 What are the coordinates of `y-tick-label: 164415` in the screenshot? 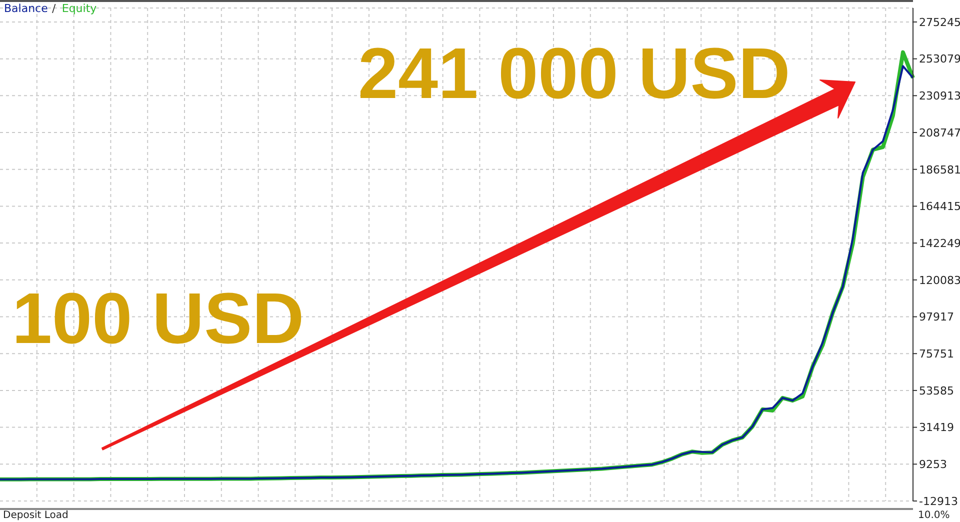 It's located at (939, 207).